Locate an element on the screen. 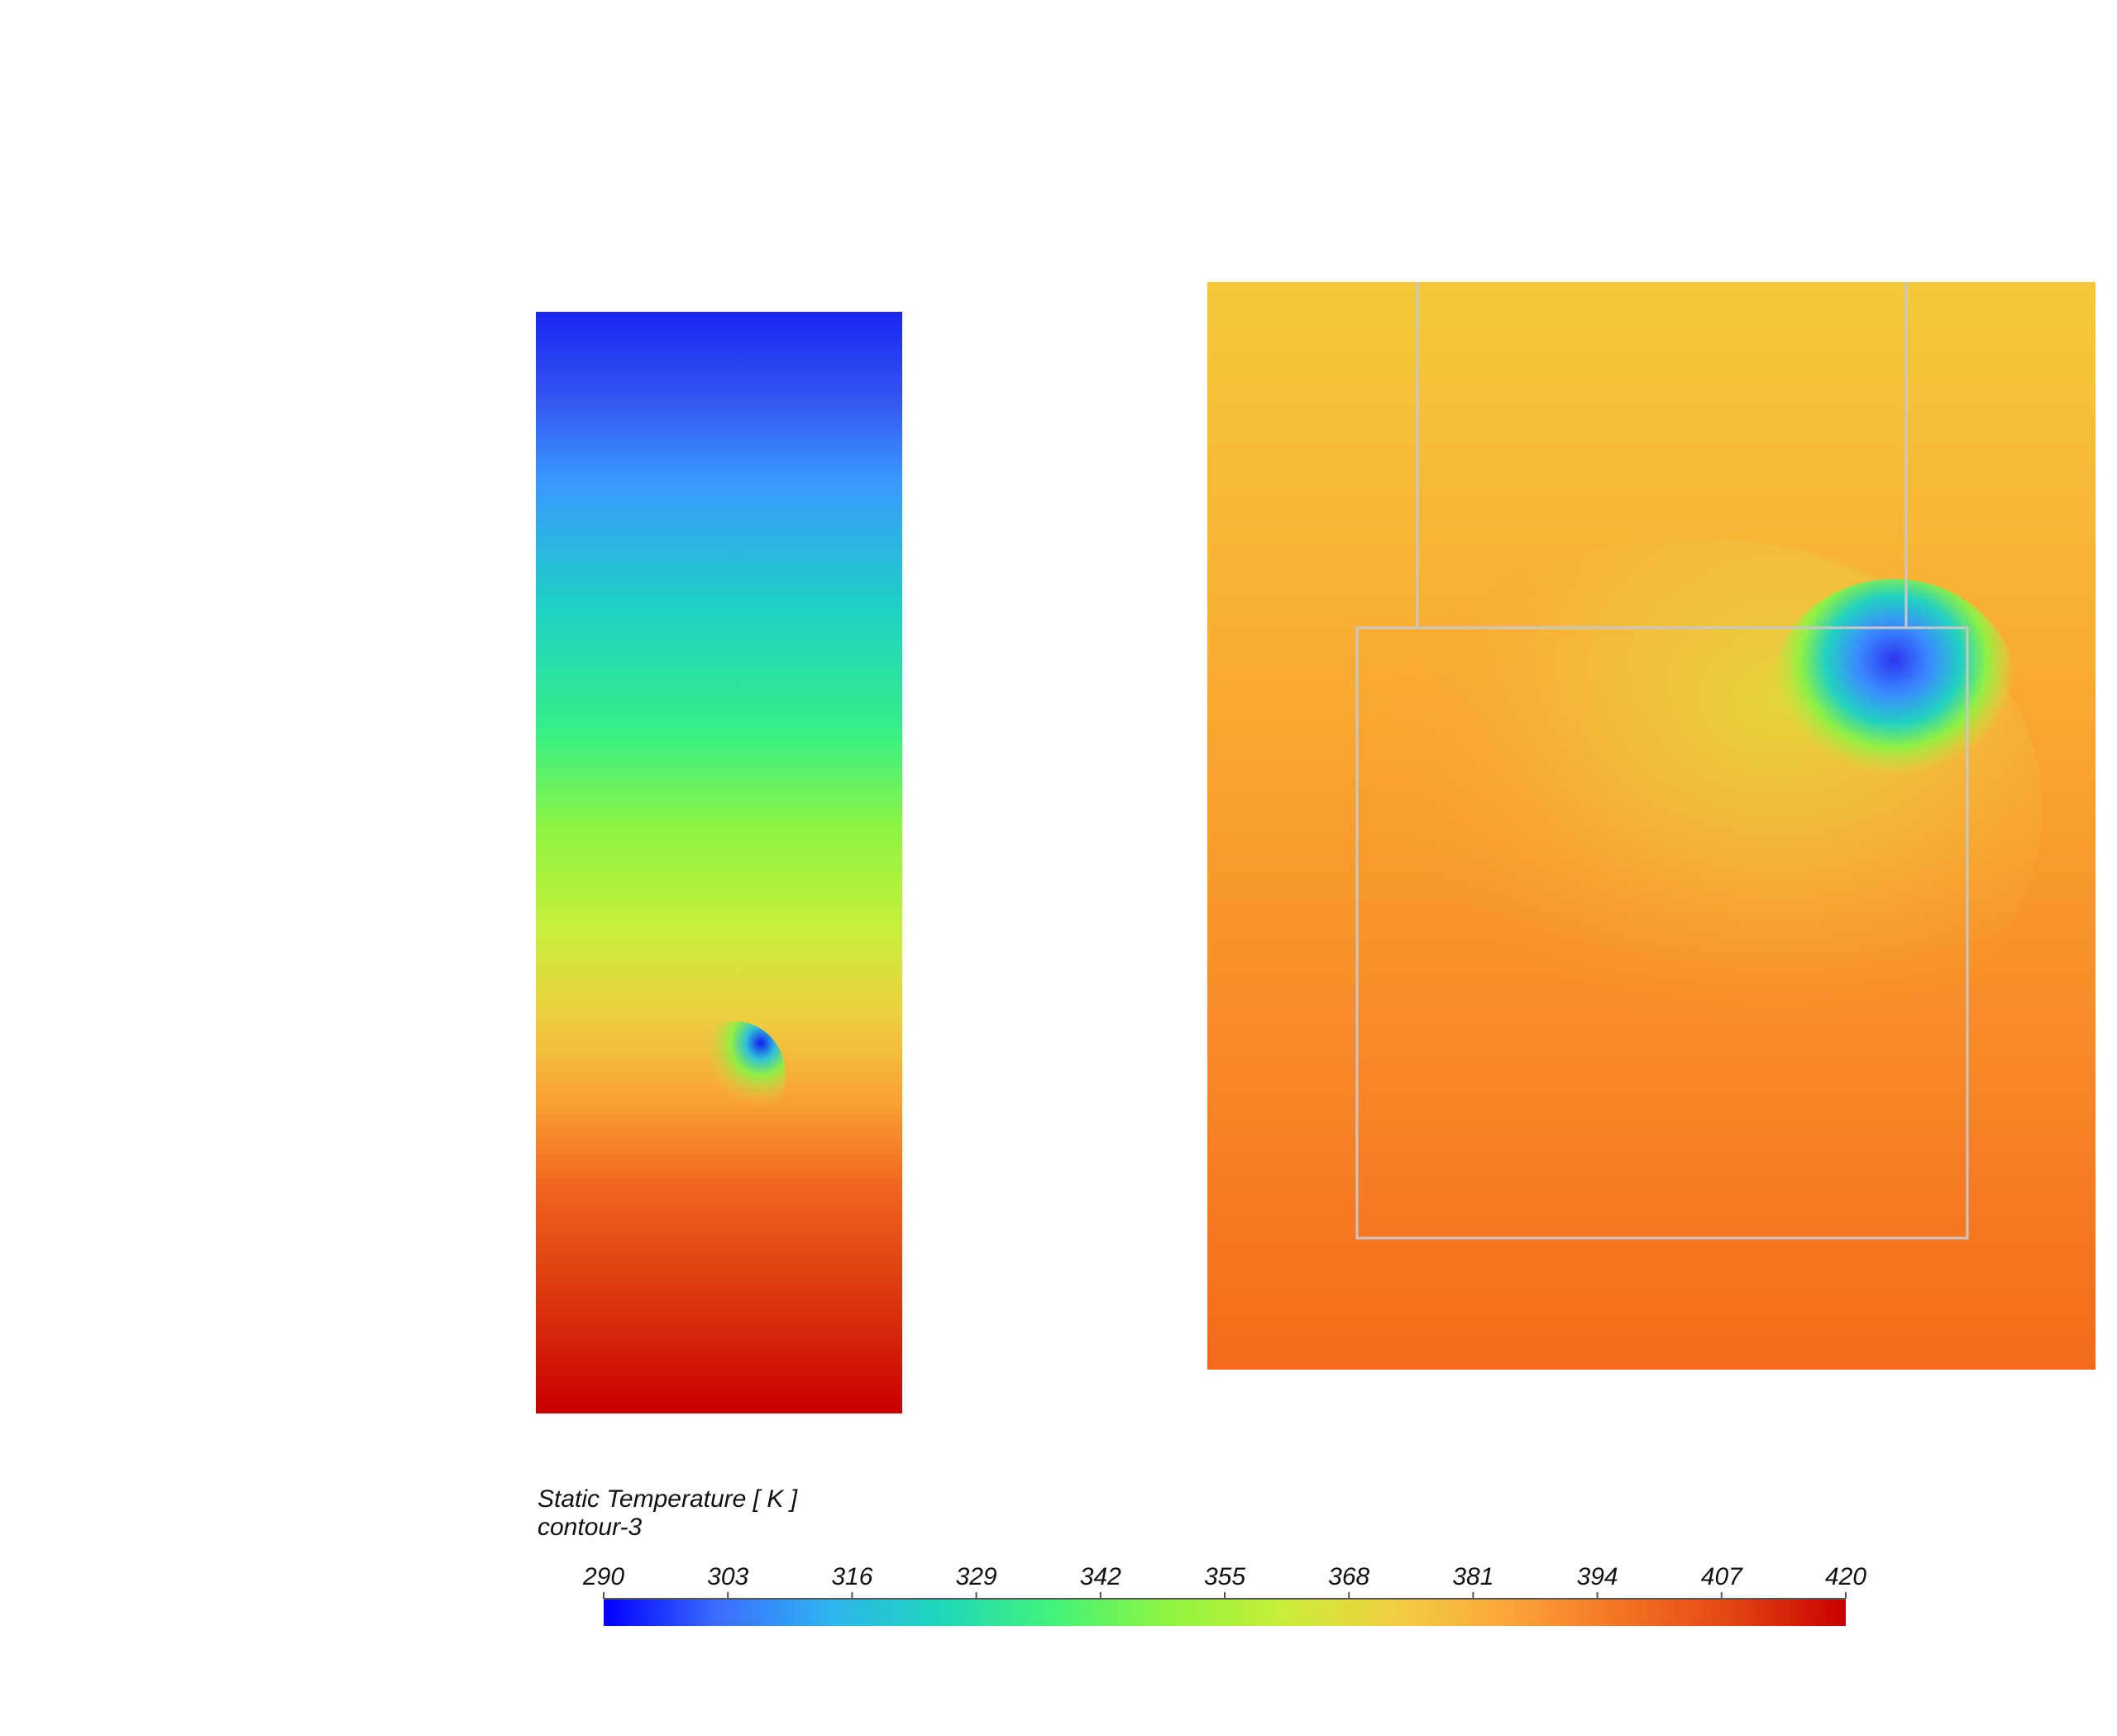 The image size is (2117, 1736). tick-label: 342 is located at coordinates (1100, 1576).